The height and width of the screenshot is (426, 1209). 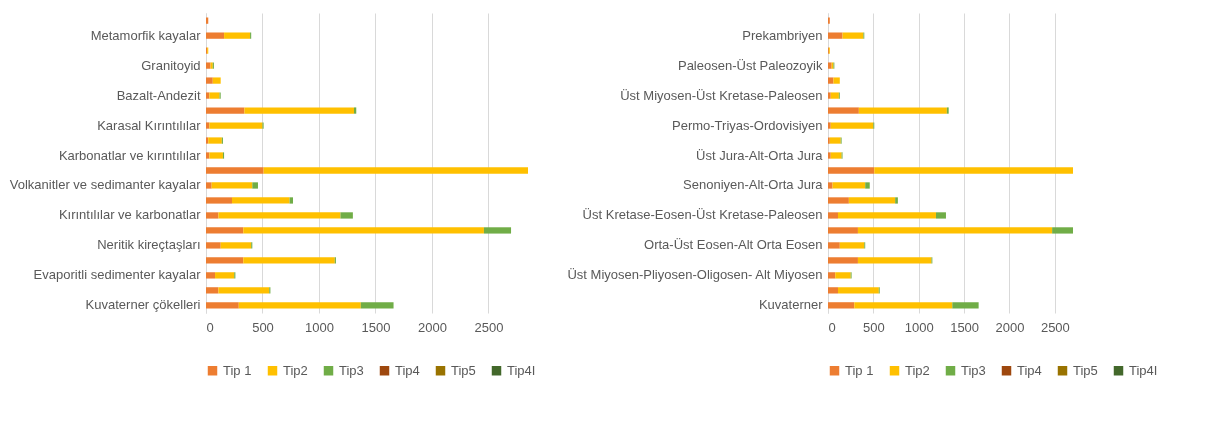 I want to click on y-tick-label: Üst Miyosen-Üst Kretase-Paleosen, so click(x=721, y=95).